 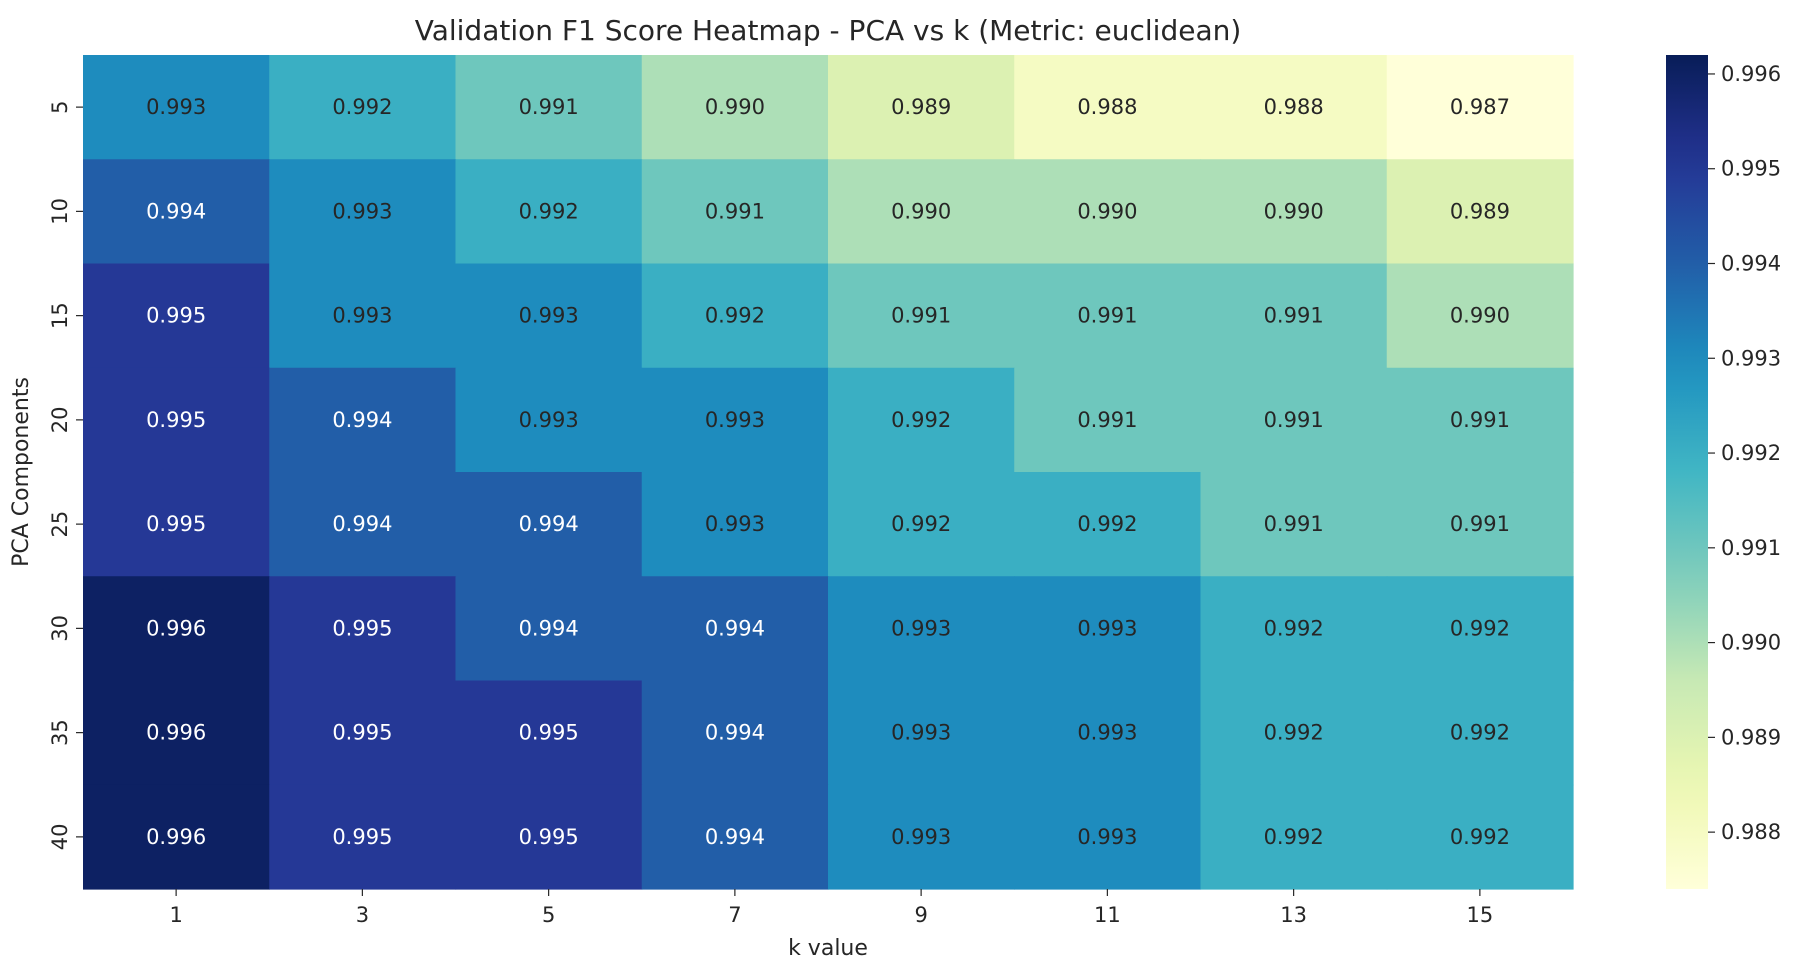 What do you see at coordinates (1751, 169) in the screenshot?
I see `colorbar-tick-label: 0.995` at bounding box center [1751, 169].